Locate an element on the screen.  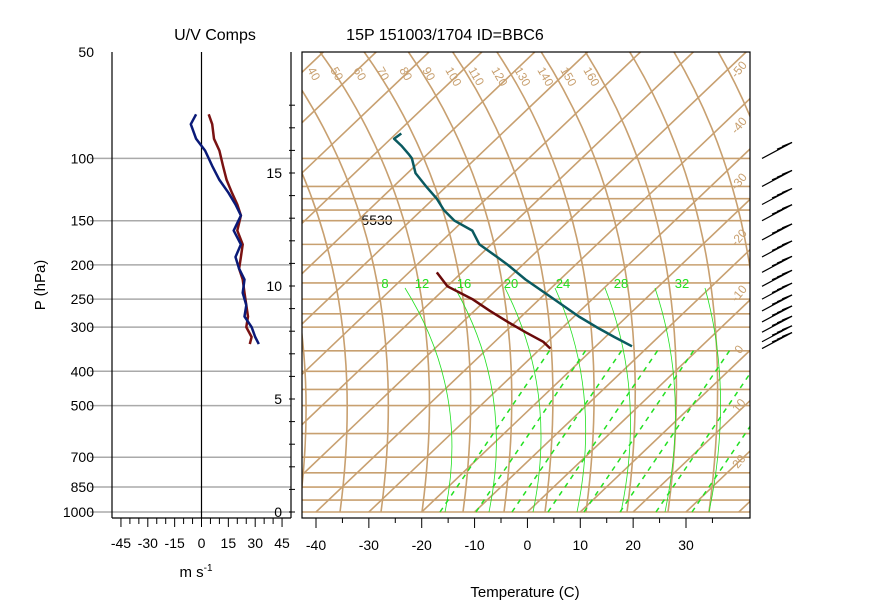
temperature-line is located at coordinates (512, 240).